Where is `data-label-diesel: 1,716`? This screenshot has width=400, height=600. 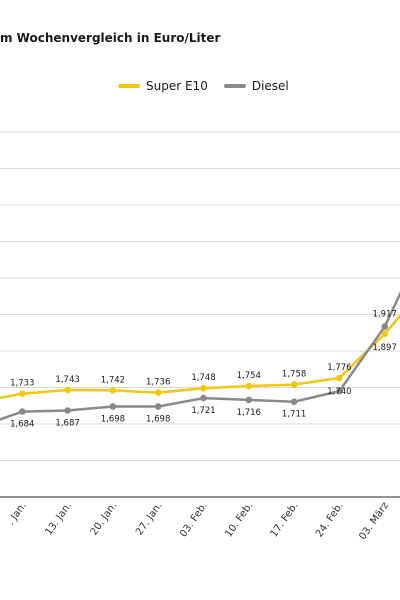 data-label-diesel: 1,716 is located at coordinates (249, 413).